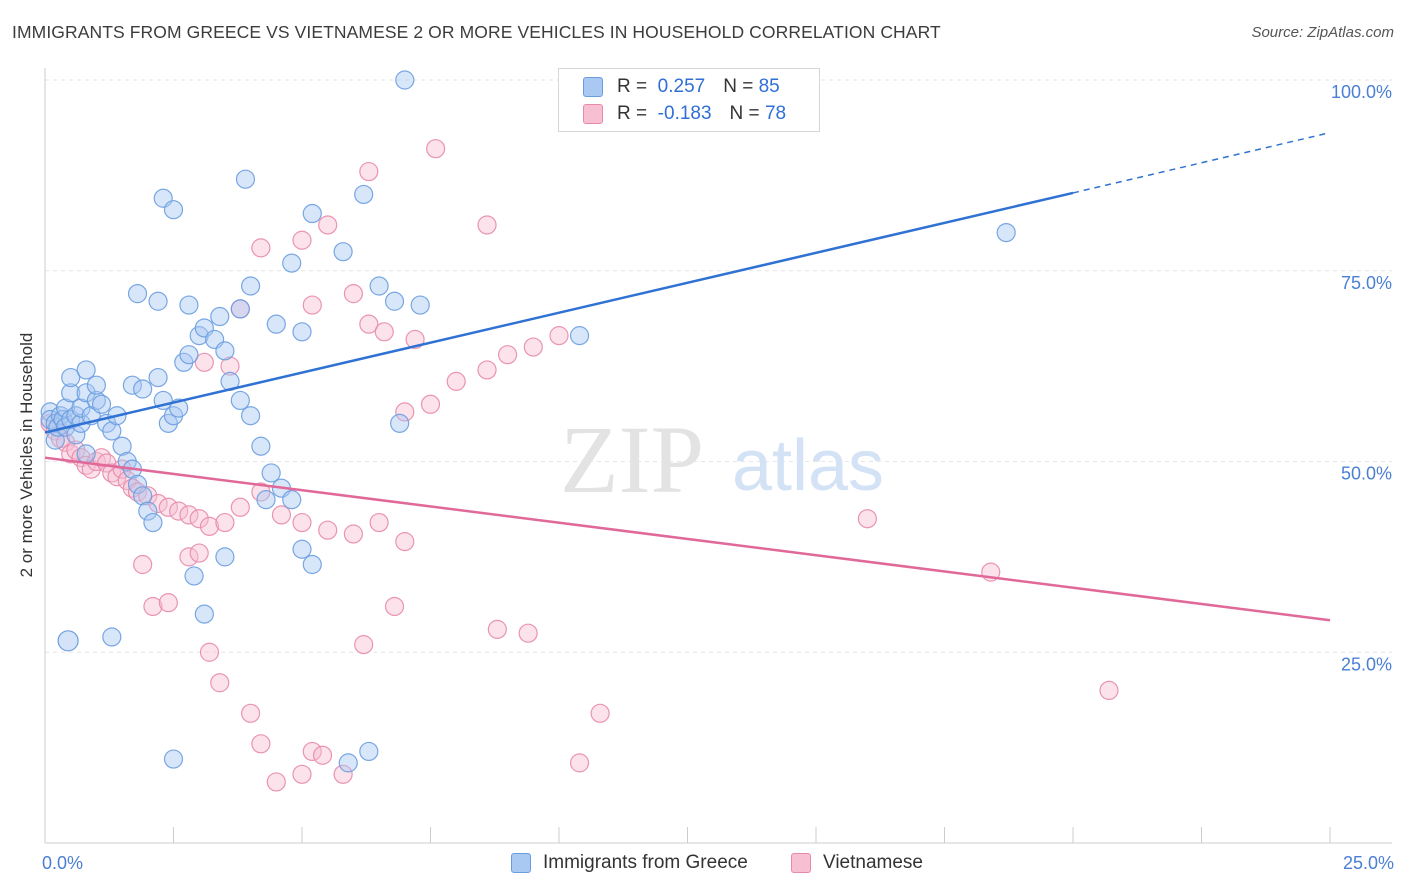 The image size is (1406, 892). I want to click on y-tick-label: 100.0%, so click(1361, 92).